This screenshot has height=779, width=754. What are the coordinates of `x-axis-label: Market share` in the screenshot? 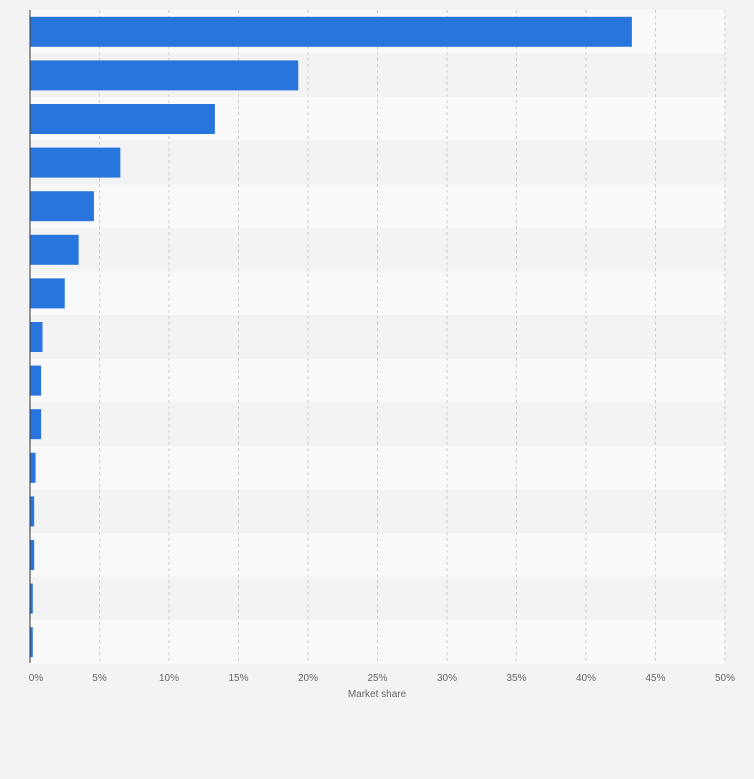 It's located at (377, 694).